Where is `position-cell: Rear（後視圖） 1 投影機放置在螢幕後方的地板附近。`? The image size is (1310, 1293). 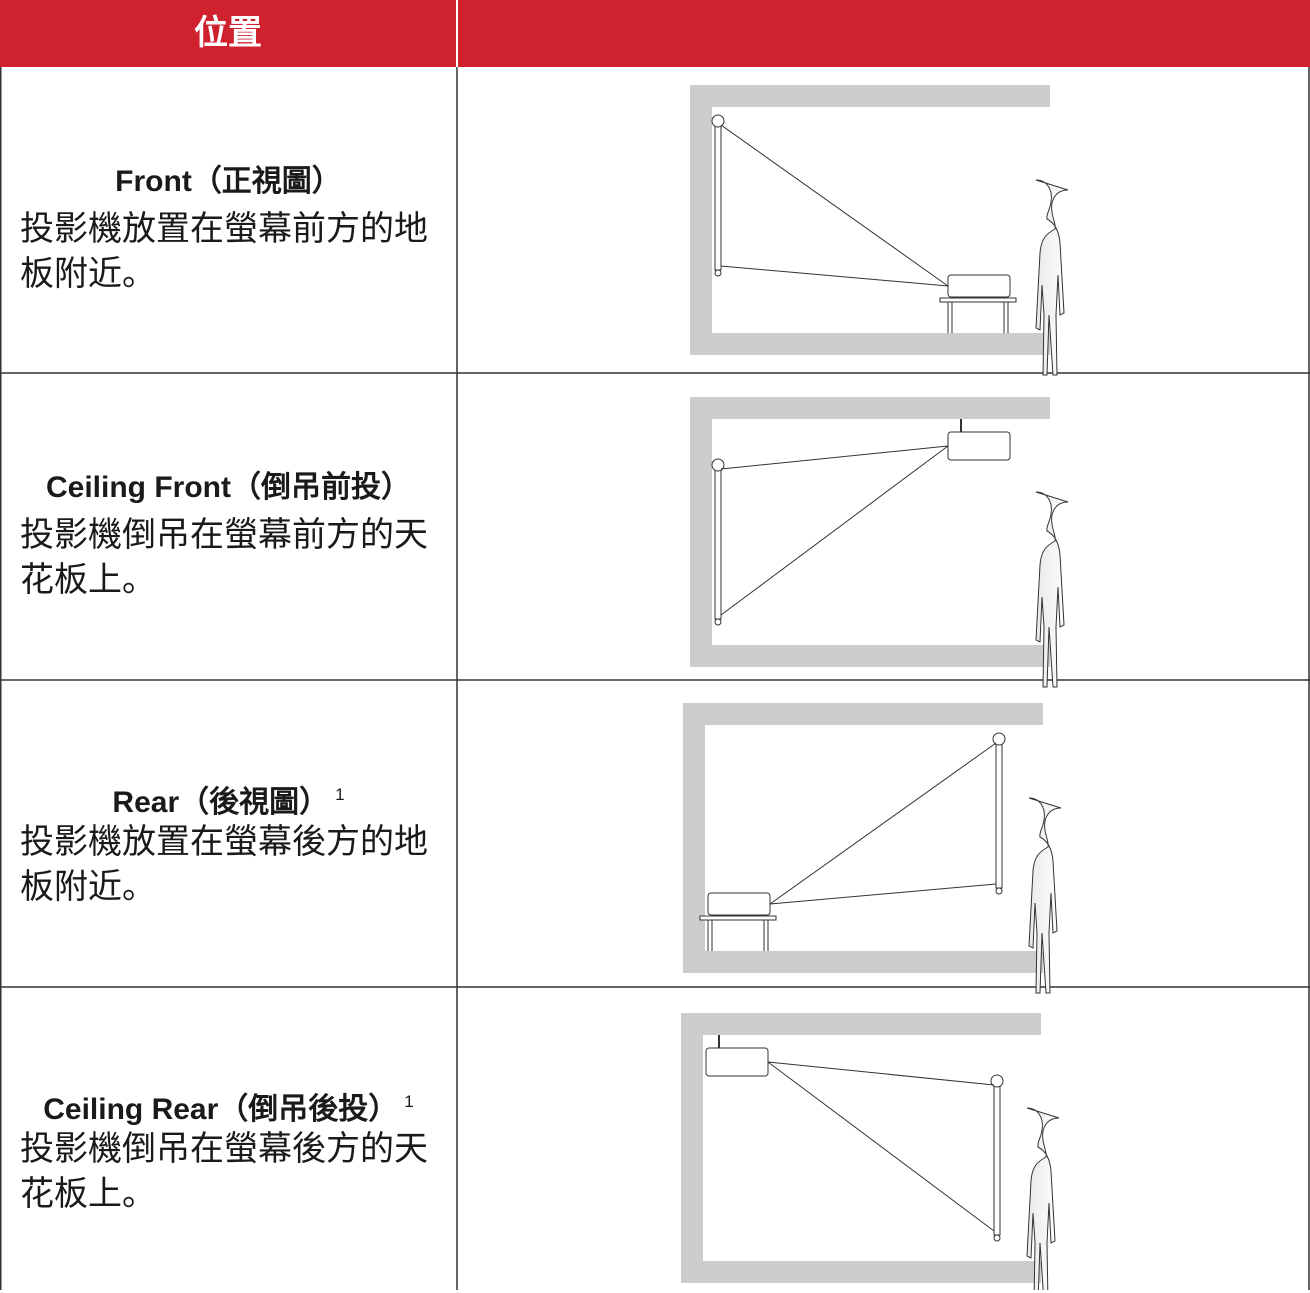
position-cell: Rear（後視圖） 1 投影機放置在螢幕後方的地板附近。 is located at coordinates (228, 833).